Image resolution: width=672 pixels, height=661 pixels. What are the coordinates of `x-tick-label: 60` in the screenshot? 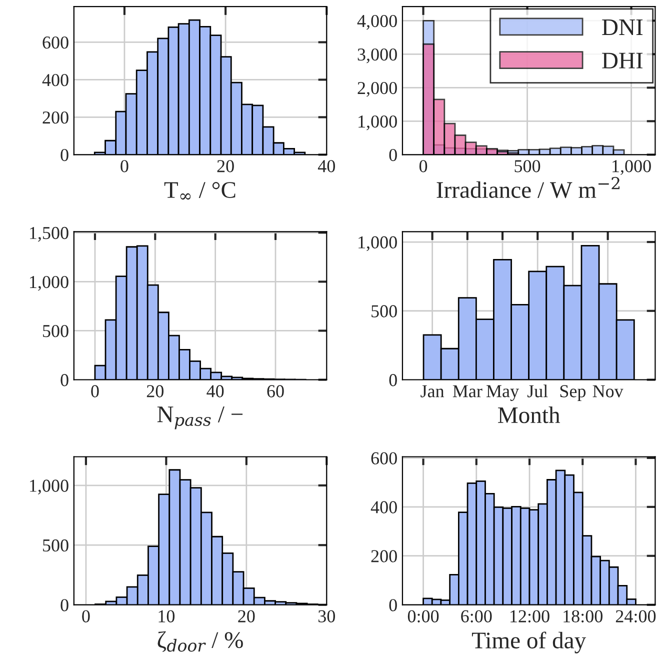 It's located at (275, 391).